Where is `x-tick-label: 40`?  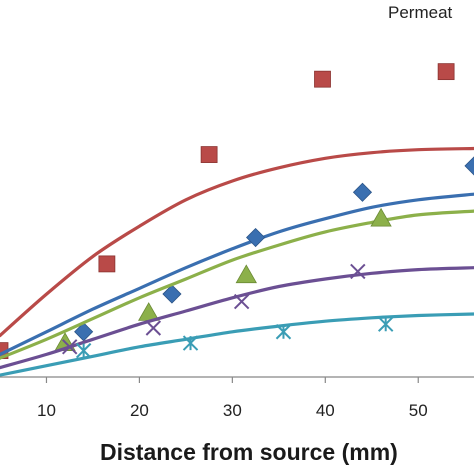 x-tick-label: 40 is located at coordinates (325, 410).